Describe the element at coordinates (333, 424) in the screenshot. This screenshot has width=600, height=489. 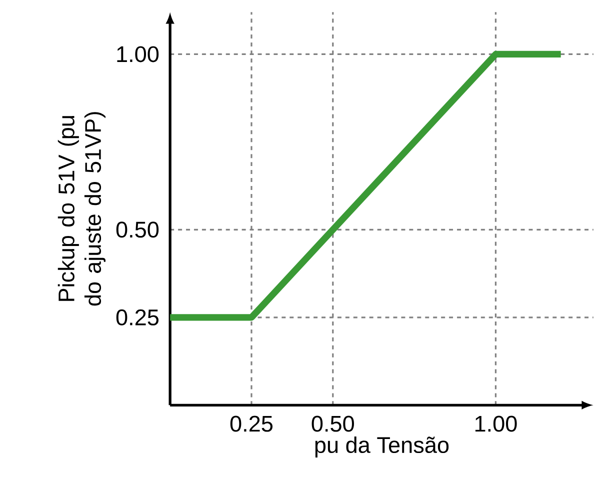
I see `x-tick-label: 0.50` at that location.